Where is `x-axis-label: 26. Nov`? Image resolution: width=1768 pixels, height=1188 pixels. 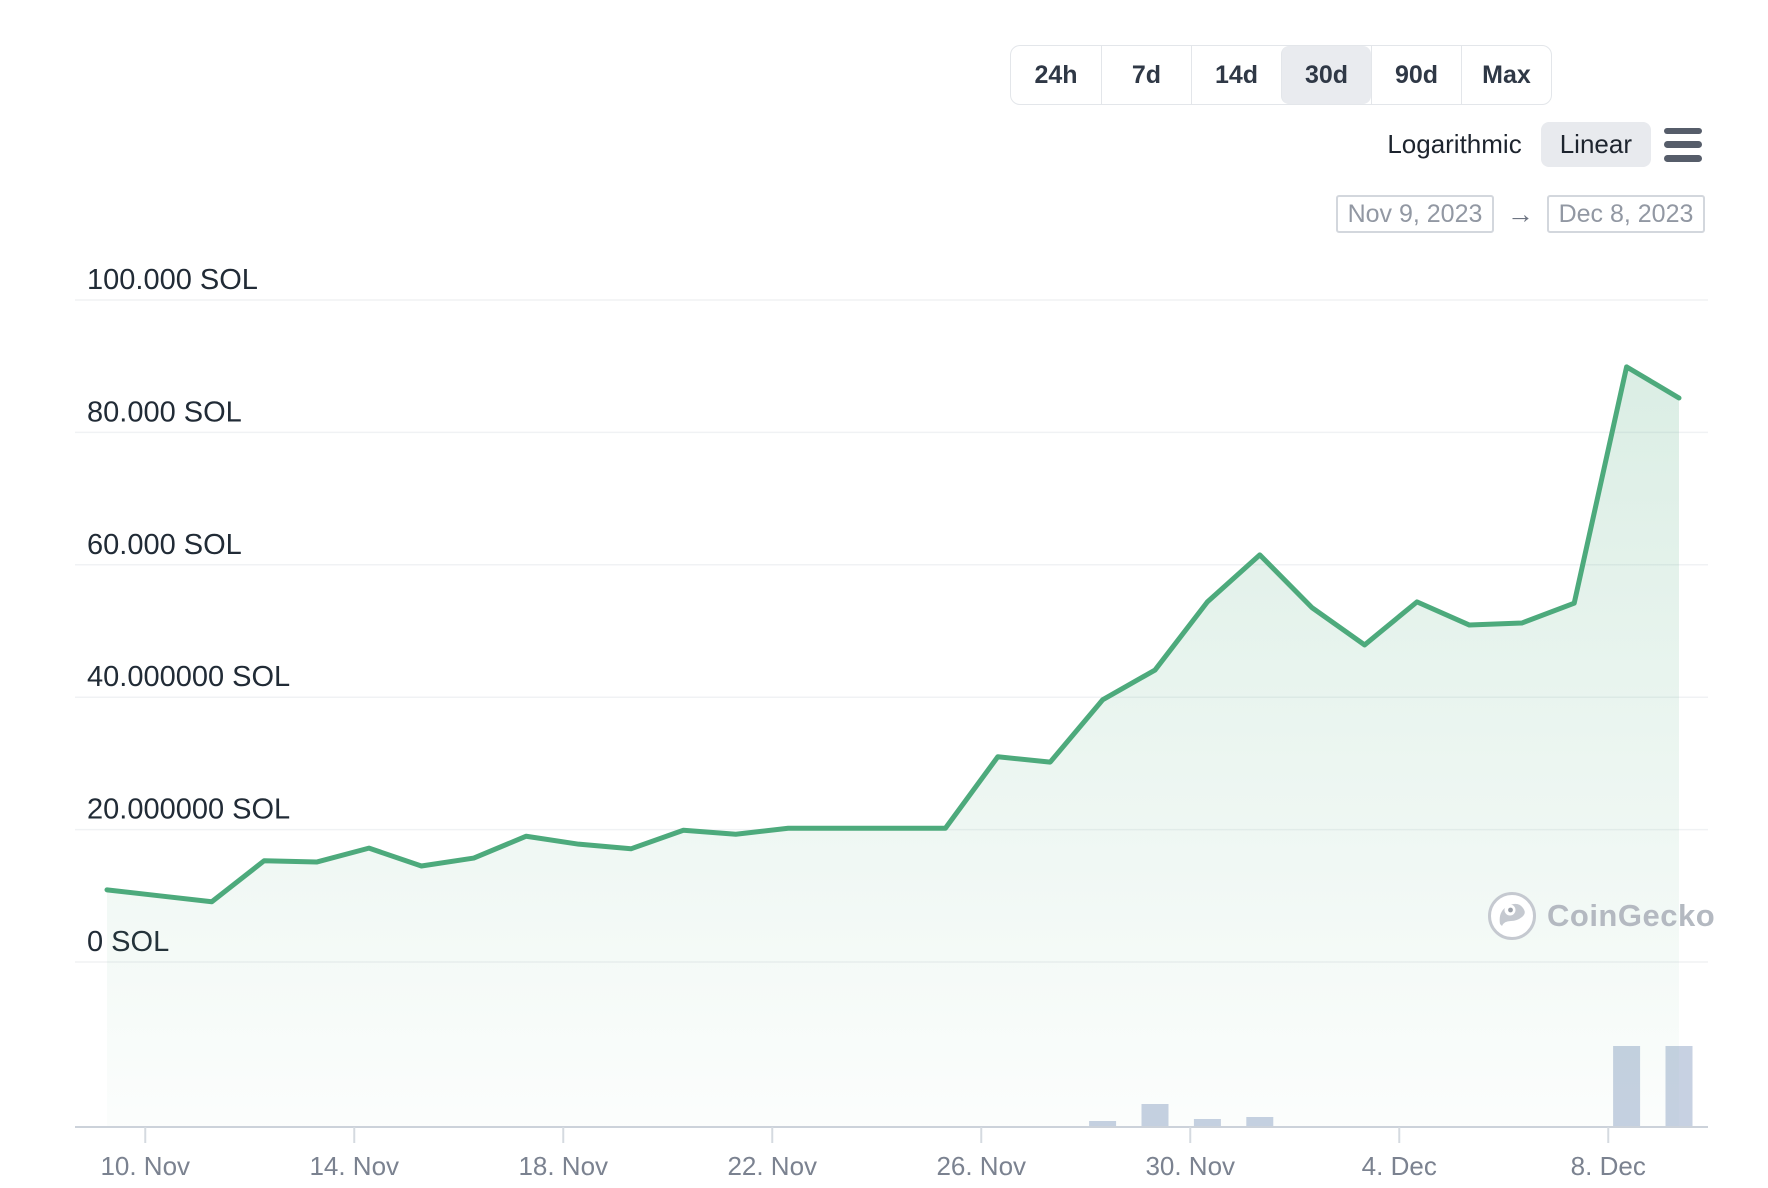
x-axis-label: 26. Nov is located at coordinates (981, 1166).